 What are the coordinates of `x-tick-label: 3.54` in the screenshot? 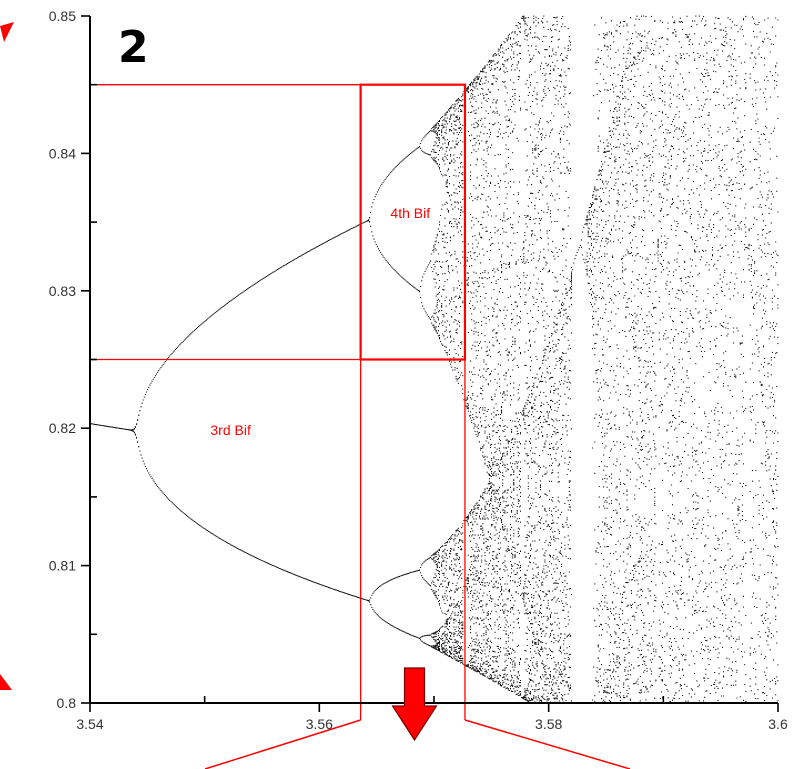 It's located at (89, 724).